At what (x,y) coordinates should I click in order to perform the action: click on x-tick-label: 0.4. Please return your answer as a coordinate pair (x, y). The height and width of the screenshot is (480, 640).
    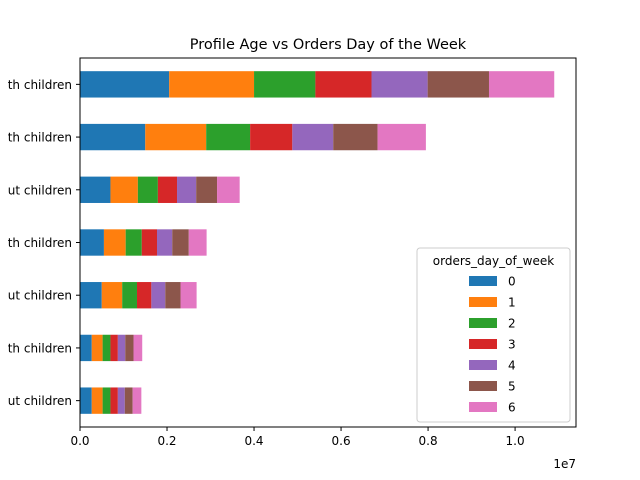
    Looking at the image, I should click on (253, 441).